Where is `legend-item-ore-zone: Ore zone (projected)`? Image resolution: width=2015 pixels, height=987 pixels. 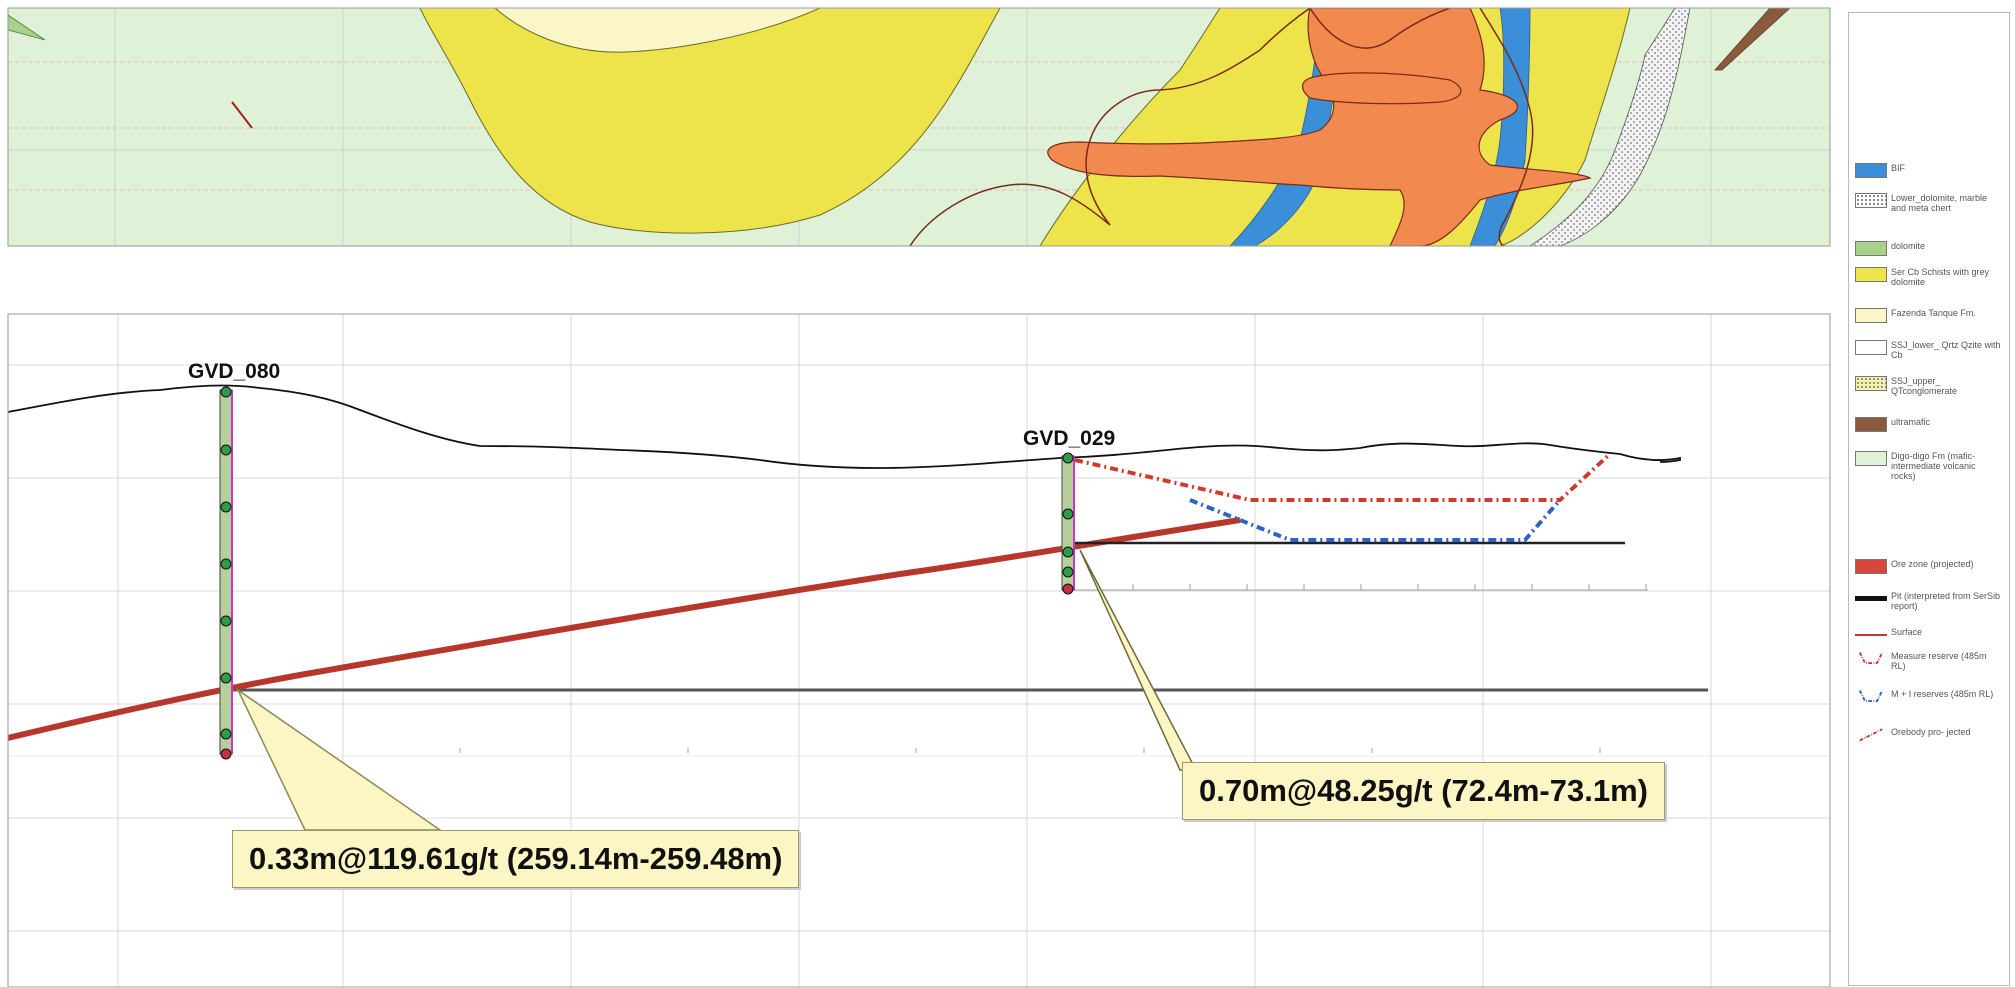
legend-item-ore-zone: Ore zone (projected) is located at coordinates (1930, 566).